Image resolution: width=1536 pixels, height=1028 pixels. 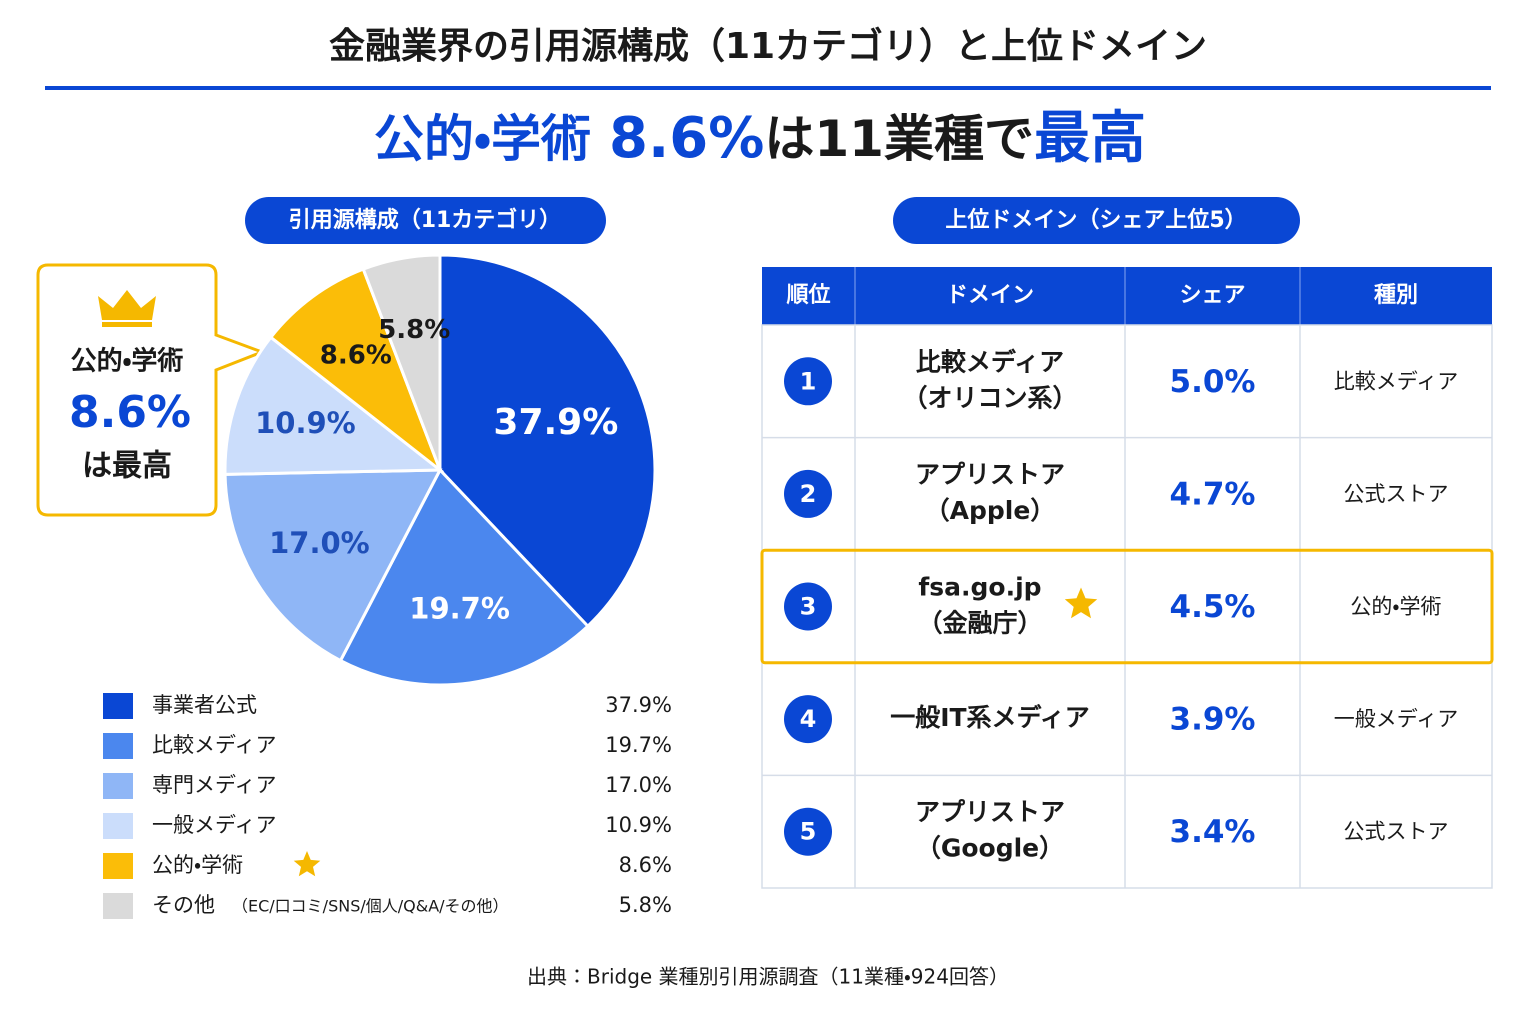 I want to click on pie-label: 17.0%, so click(x=319, y=543).